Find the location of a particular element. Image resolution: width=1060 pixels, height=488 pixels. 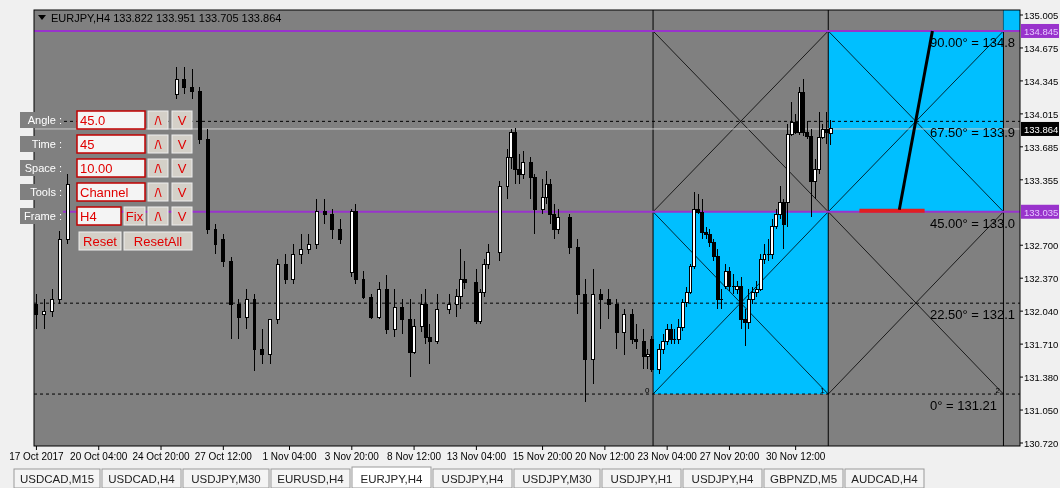

button: Fix is located at coordinates (134, 216).